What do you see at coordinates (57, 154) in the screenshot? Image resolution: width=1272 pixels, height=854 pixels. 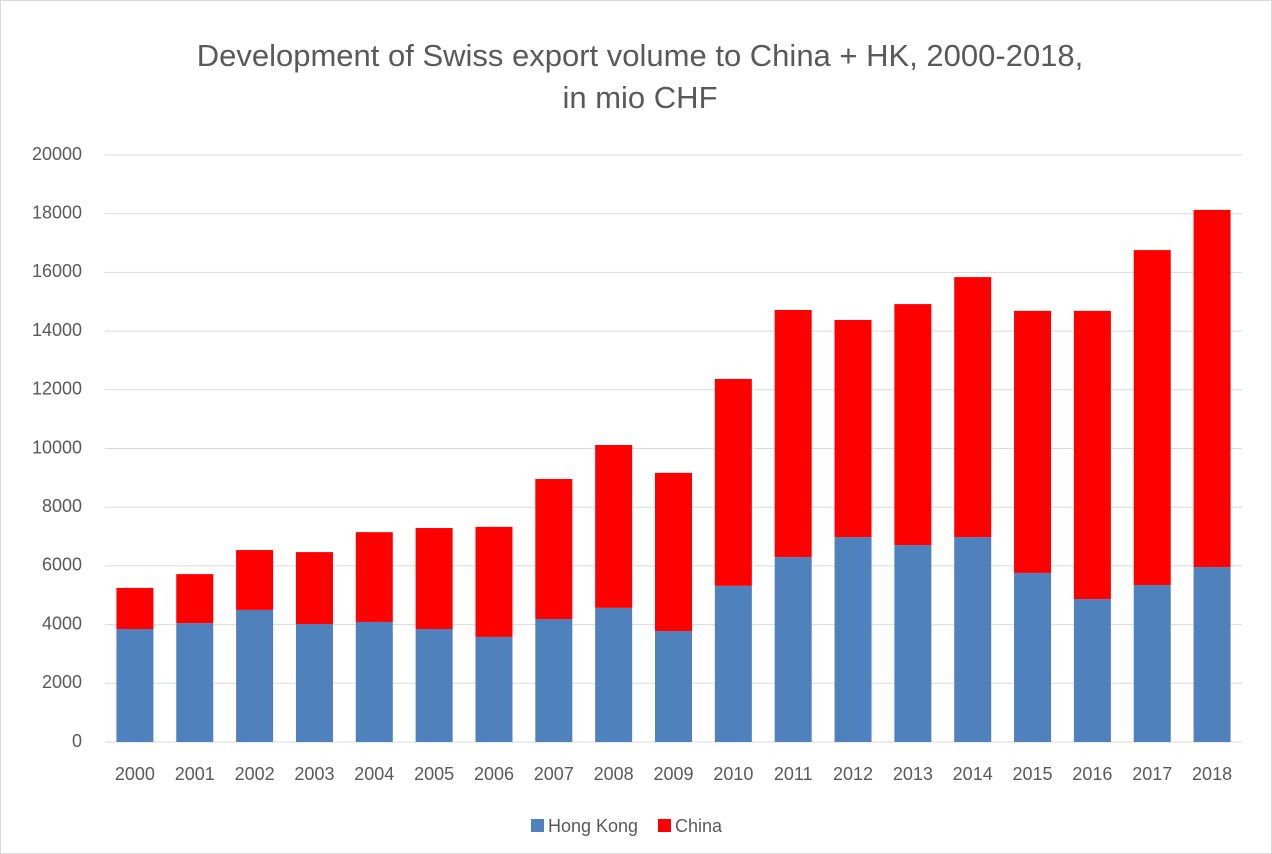 I see `y-tick-label: 20000` at bounding box center [57, 154].